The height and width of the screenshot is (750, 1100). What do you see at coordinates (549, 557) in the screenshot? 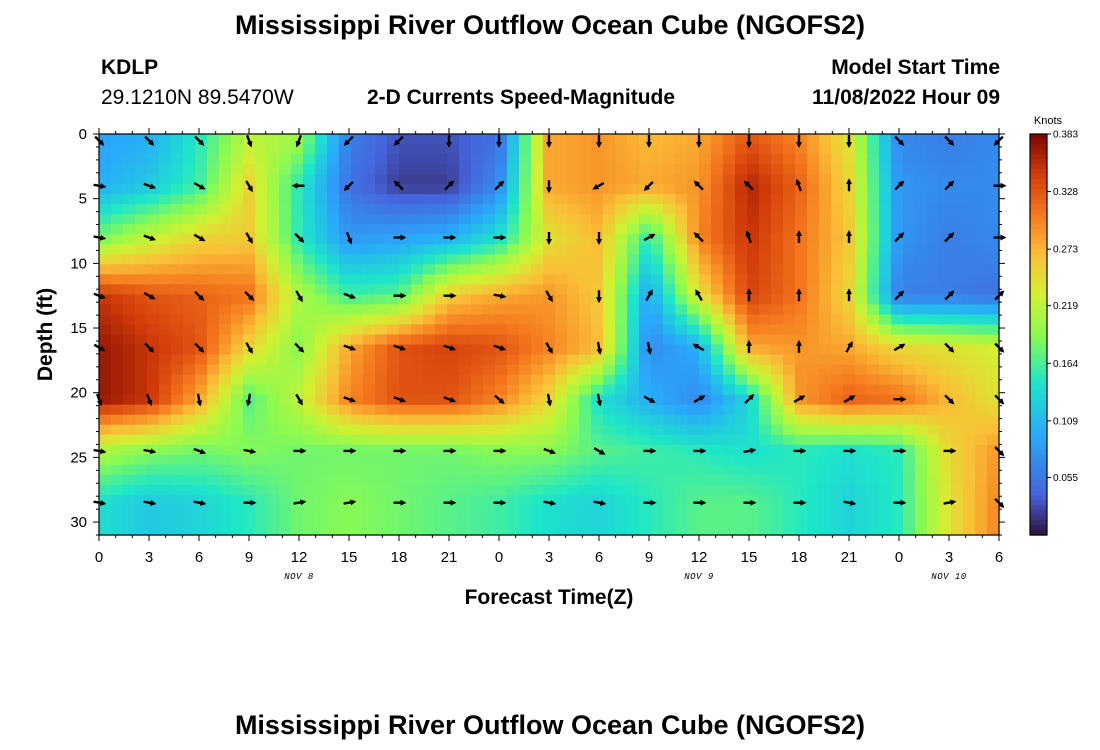
I see `x-tick-label: 3` at bounding box center [549, 557].